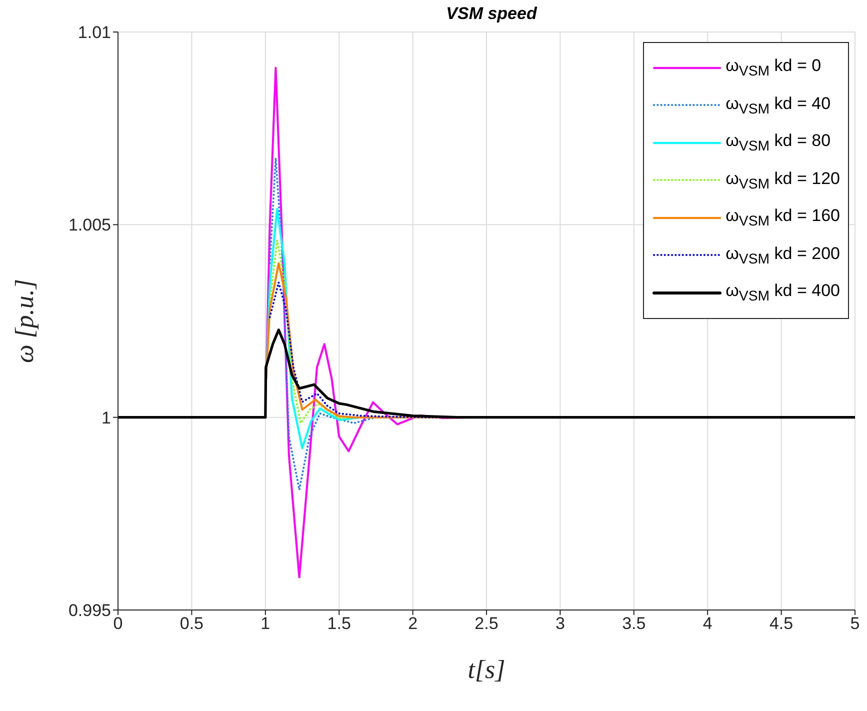 This screenshot has height=711, width=867. I want to click on x-tick-label: 4, so click(707, 624).